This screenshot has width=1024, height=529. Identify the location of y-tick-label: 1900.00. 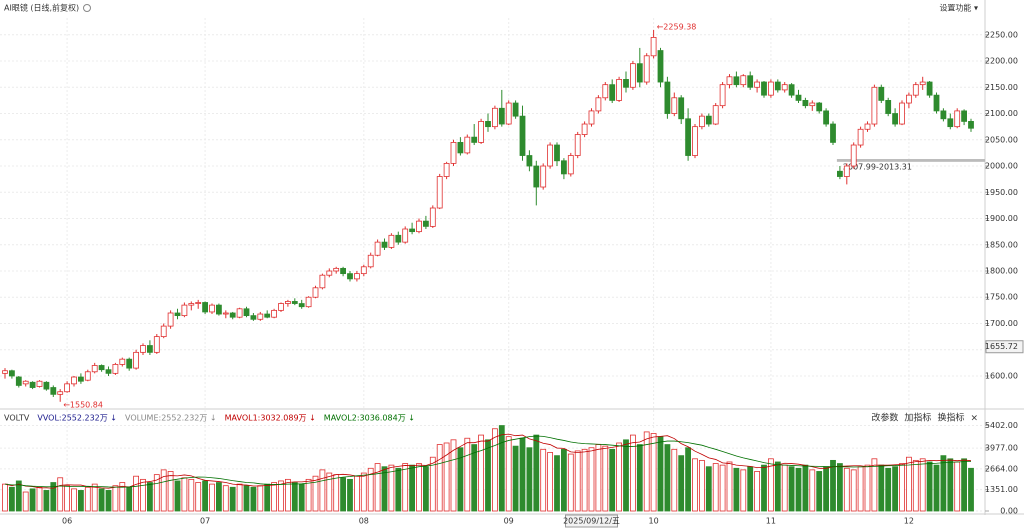
(1001, 218).